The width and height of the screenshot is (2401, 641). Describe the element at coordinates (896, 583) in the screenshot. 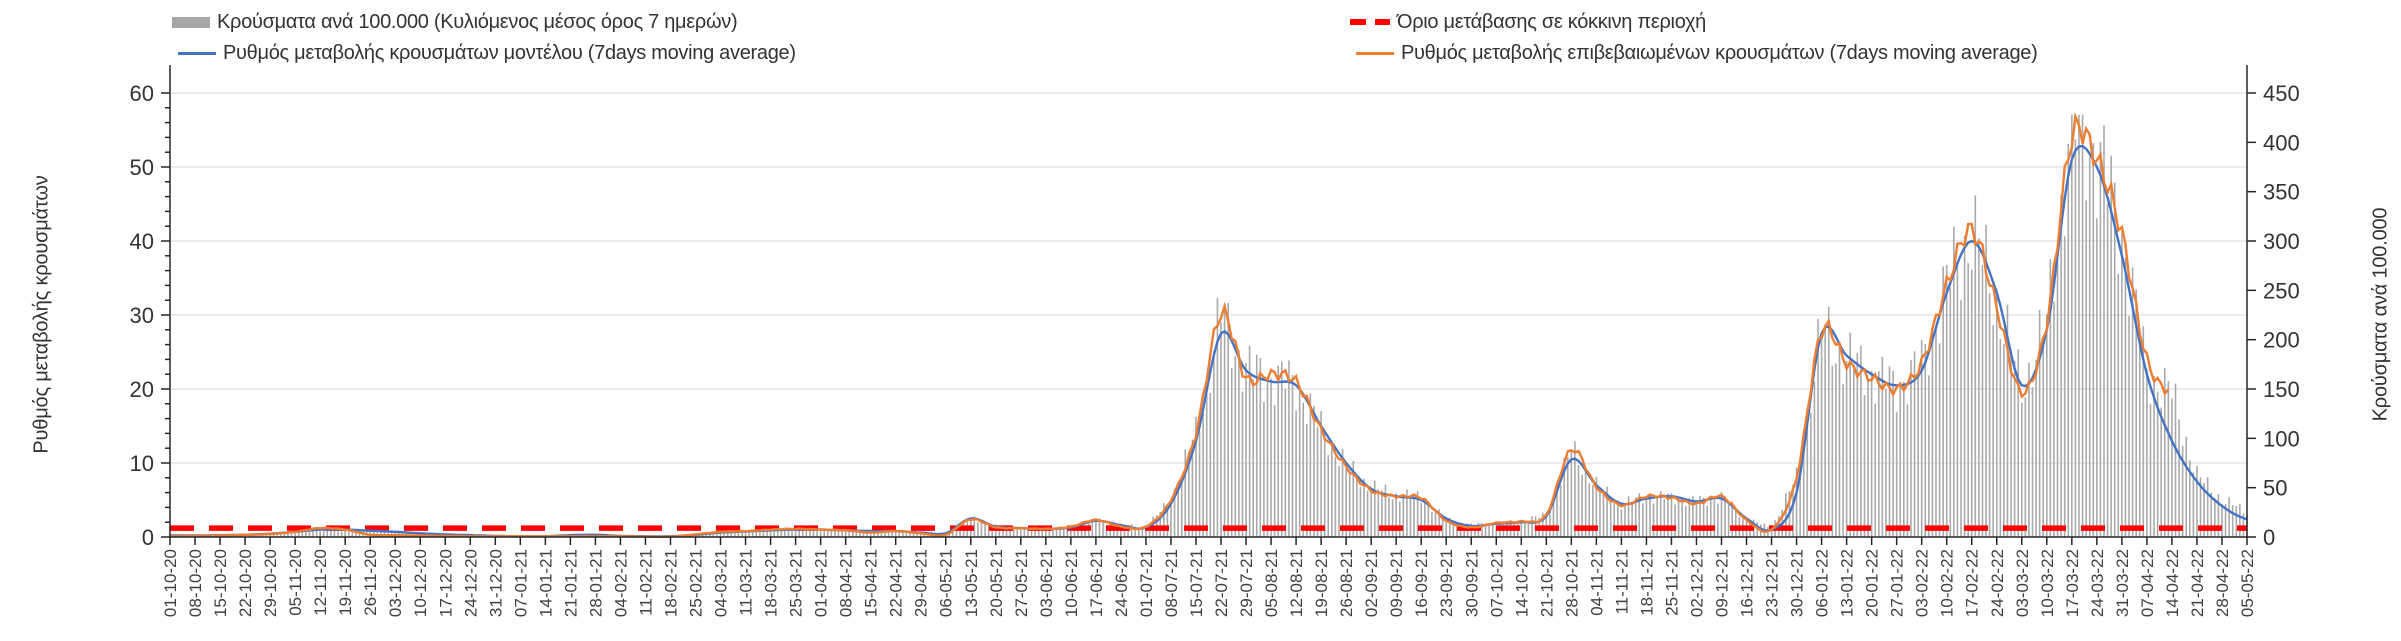

I see `svg-text: 22-04-21` at that location.